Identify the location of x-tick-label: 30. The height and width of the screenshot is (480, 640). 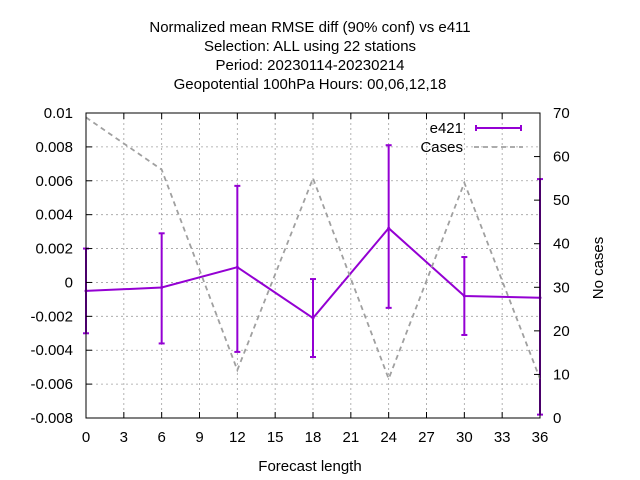
(464, 437).